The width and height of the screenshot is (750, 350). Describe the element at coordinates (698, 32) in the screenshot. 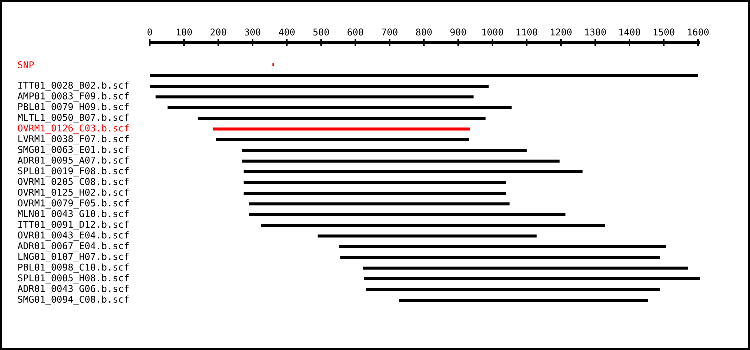

I see `x-tick-label: 1600` at that location.